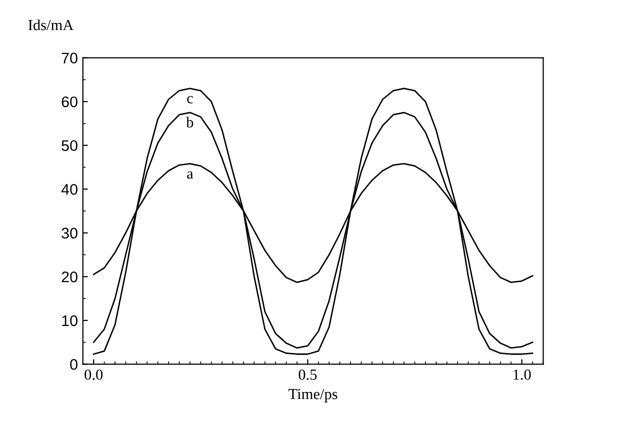 This screenshot has width=628, height=422. What do you see at coordinates (70, 320) in the screenshot?
I see `y-tick-label: 10` at bounding box center [70, 320].